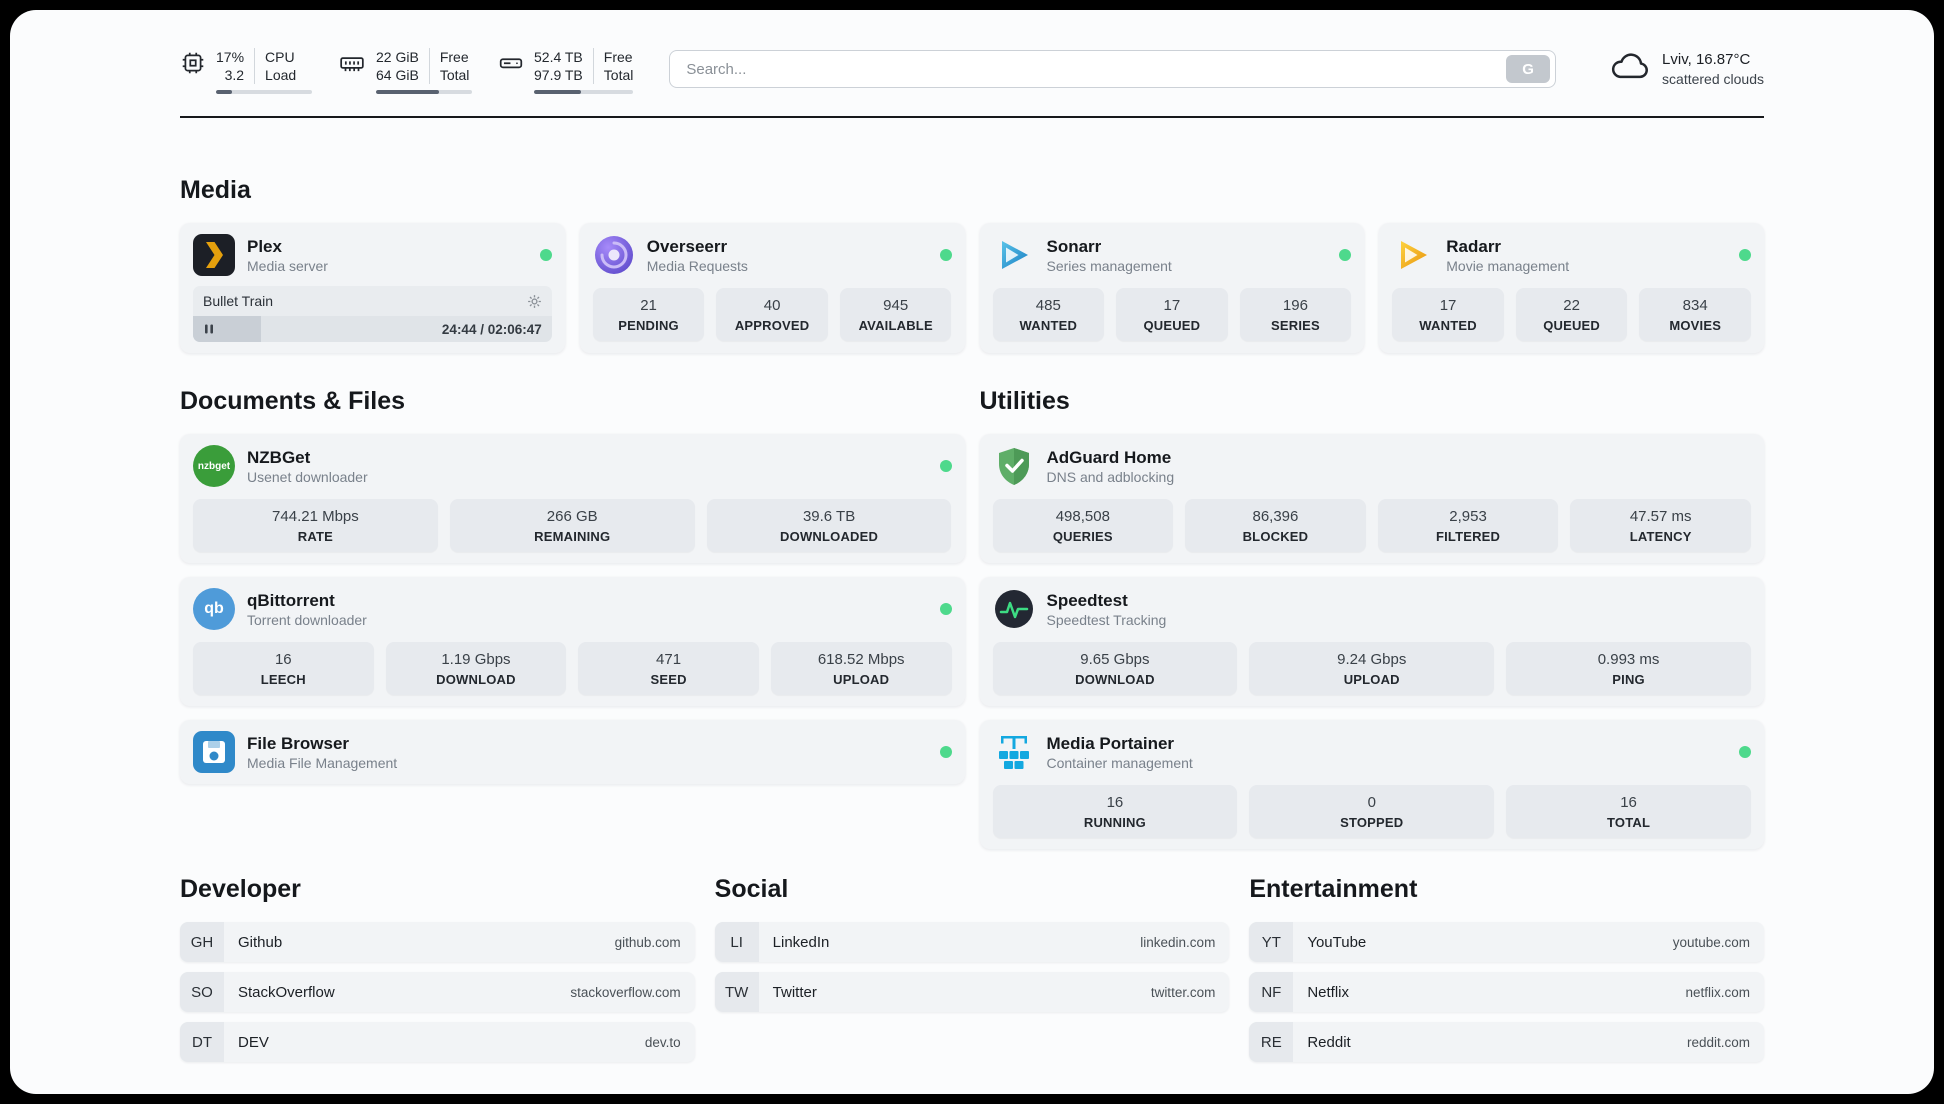  I want to click on app-name: Plex, so click(264, 246).